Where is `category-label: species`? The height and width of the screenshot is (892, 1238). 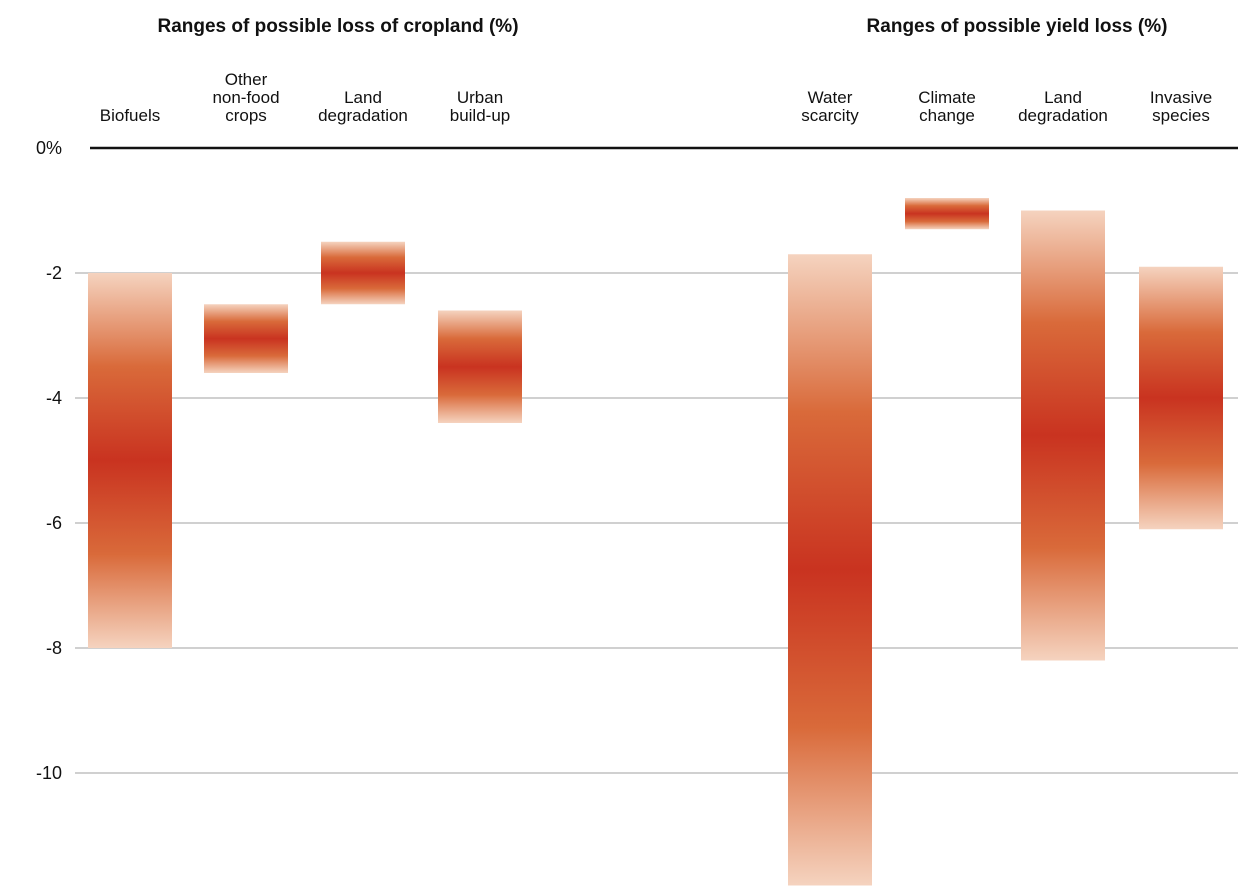 category-label: species is located at coordinates (1181, 115).